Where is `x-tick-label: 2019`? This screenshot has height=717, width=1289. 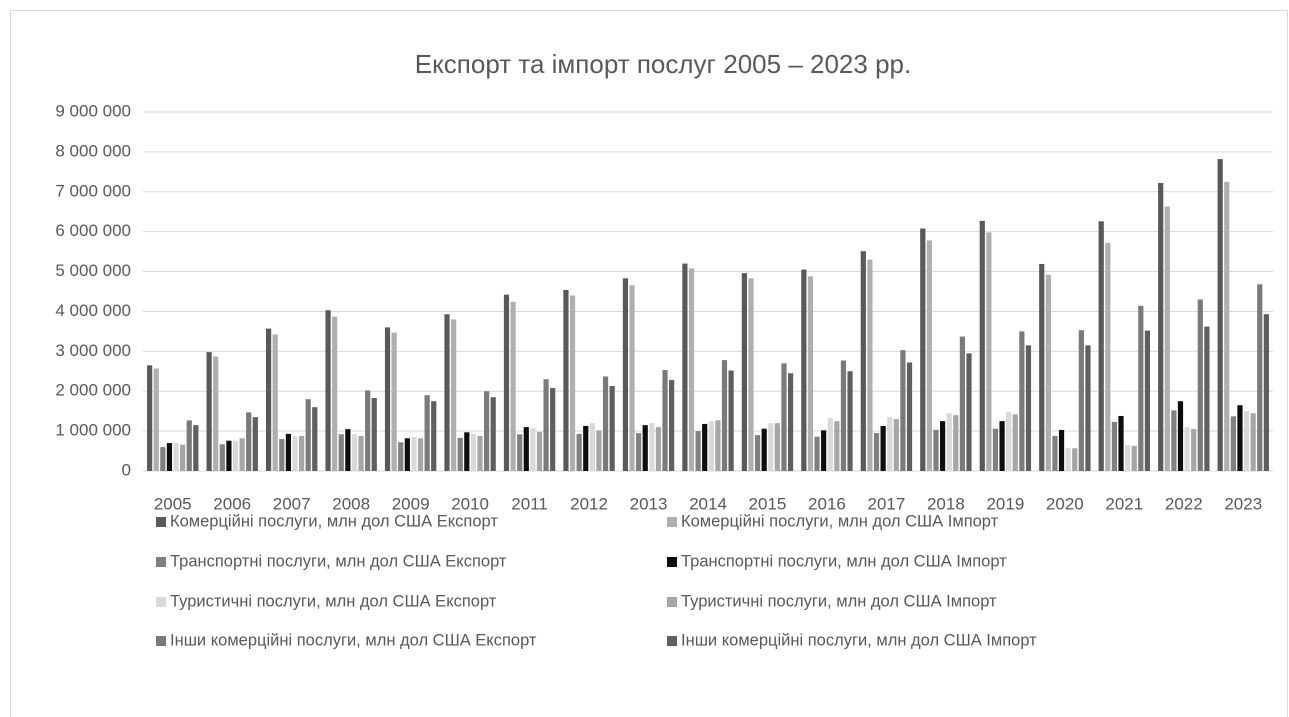 x-tick-label: 2019 is located at coordinates (1005, 503).